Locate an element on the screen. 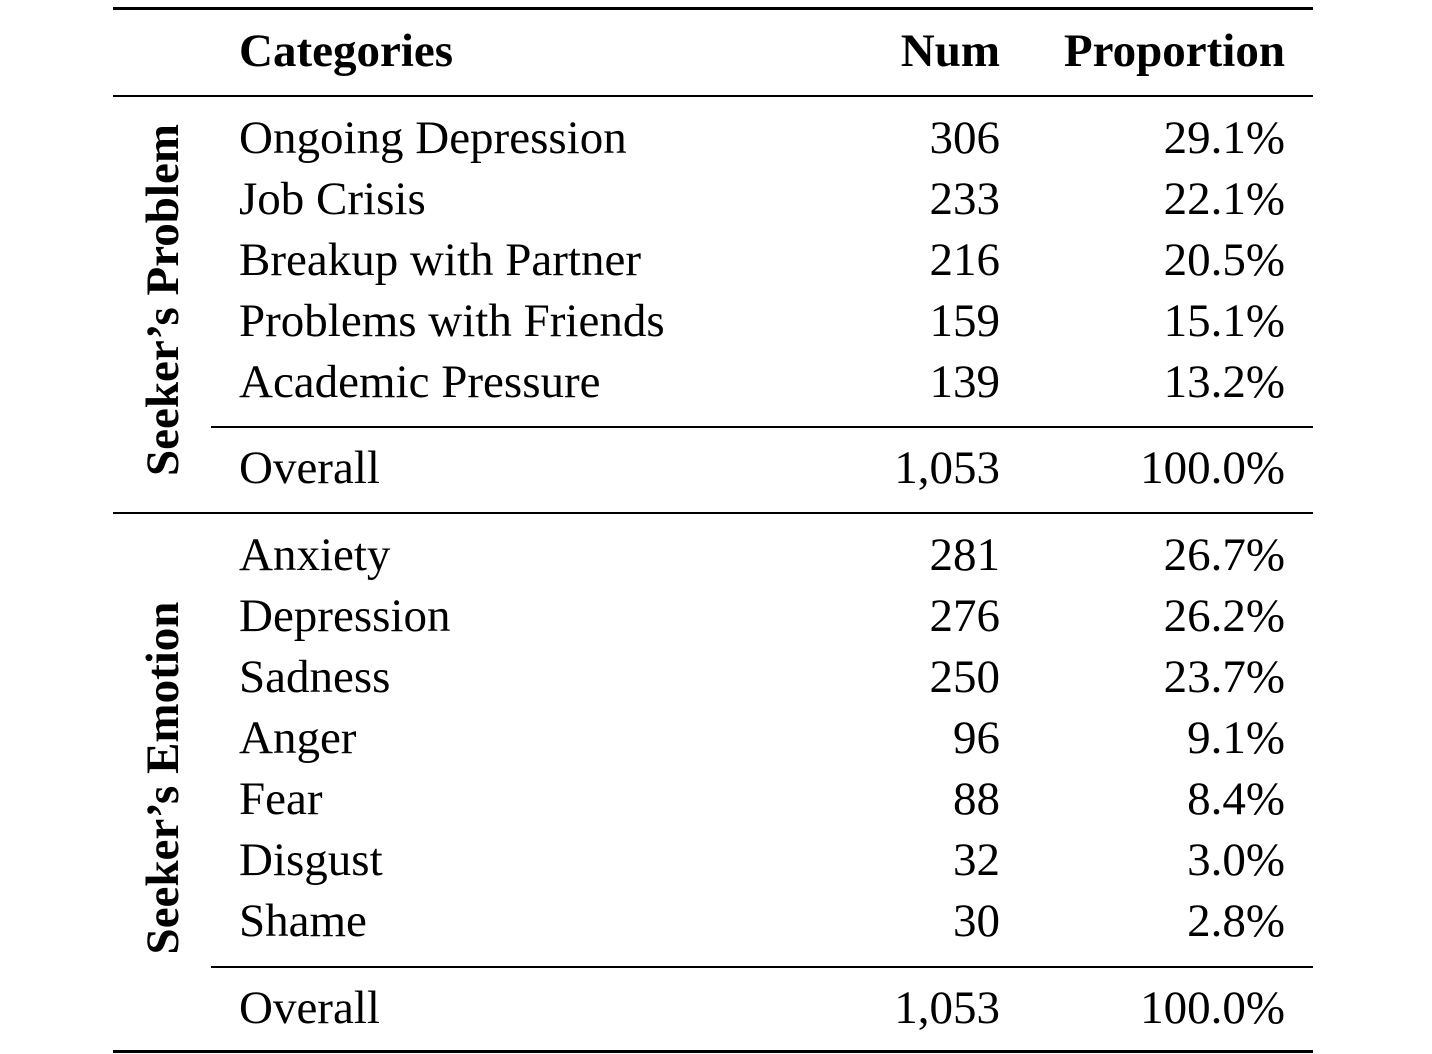  row-category: Anxiety is located at coordinates (315, 555).